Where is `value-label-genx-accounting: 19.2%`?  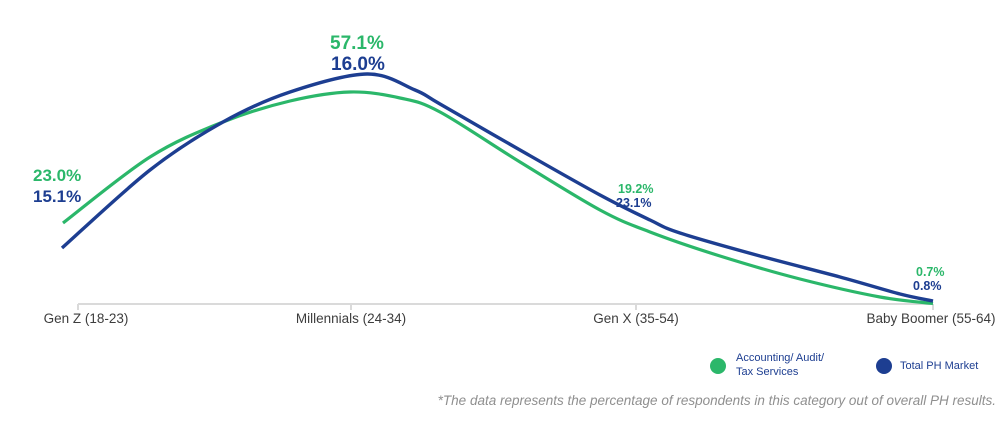
value-label-genx-accounting: 19.2% is located at coordinates (636, 189).